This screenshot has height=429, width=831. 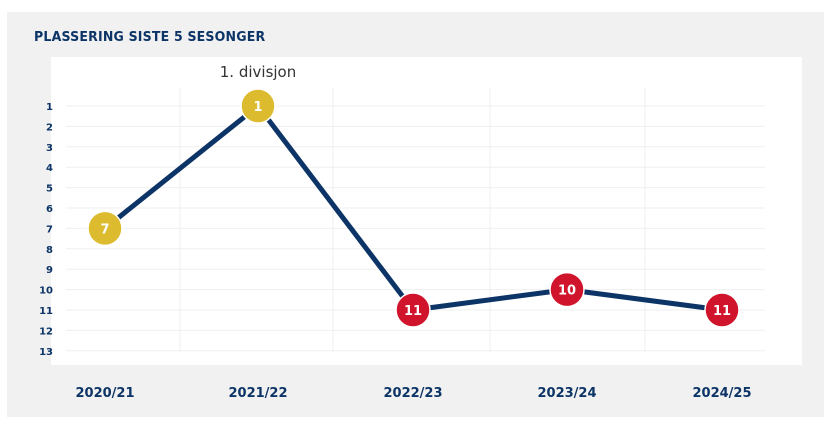 I want to click on y-tick-label: 5, so click(x=49, y=189).